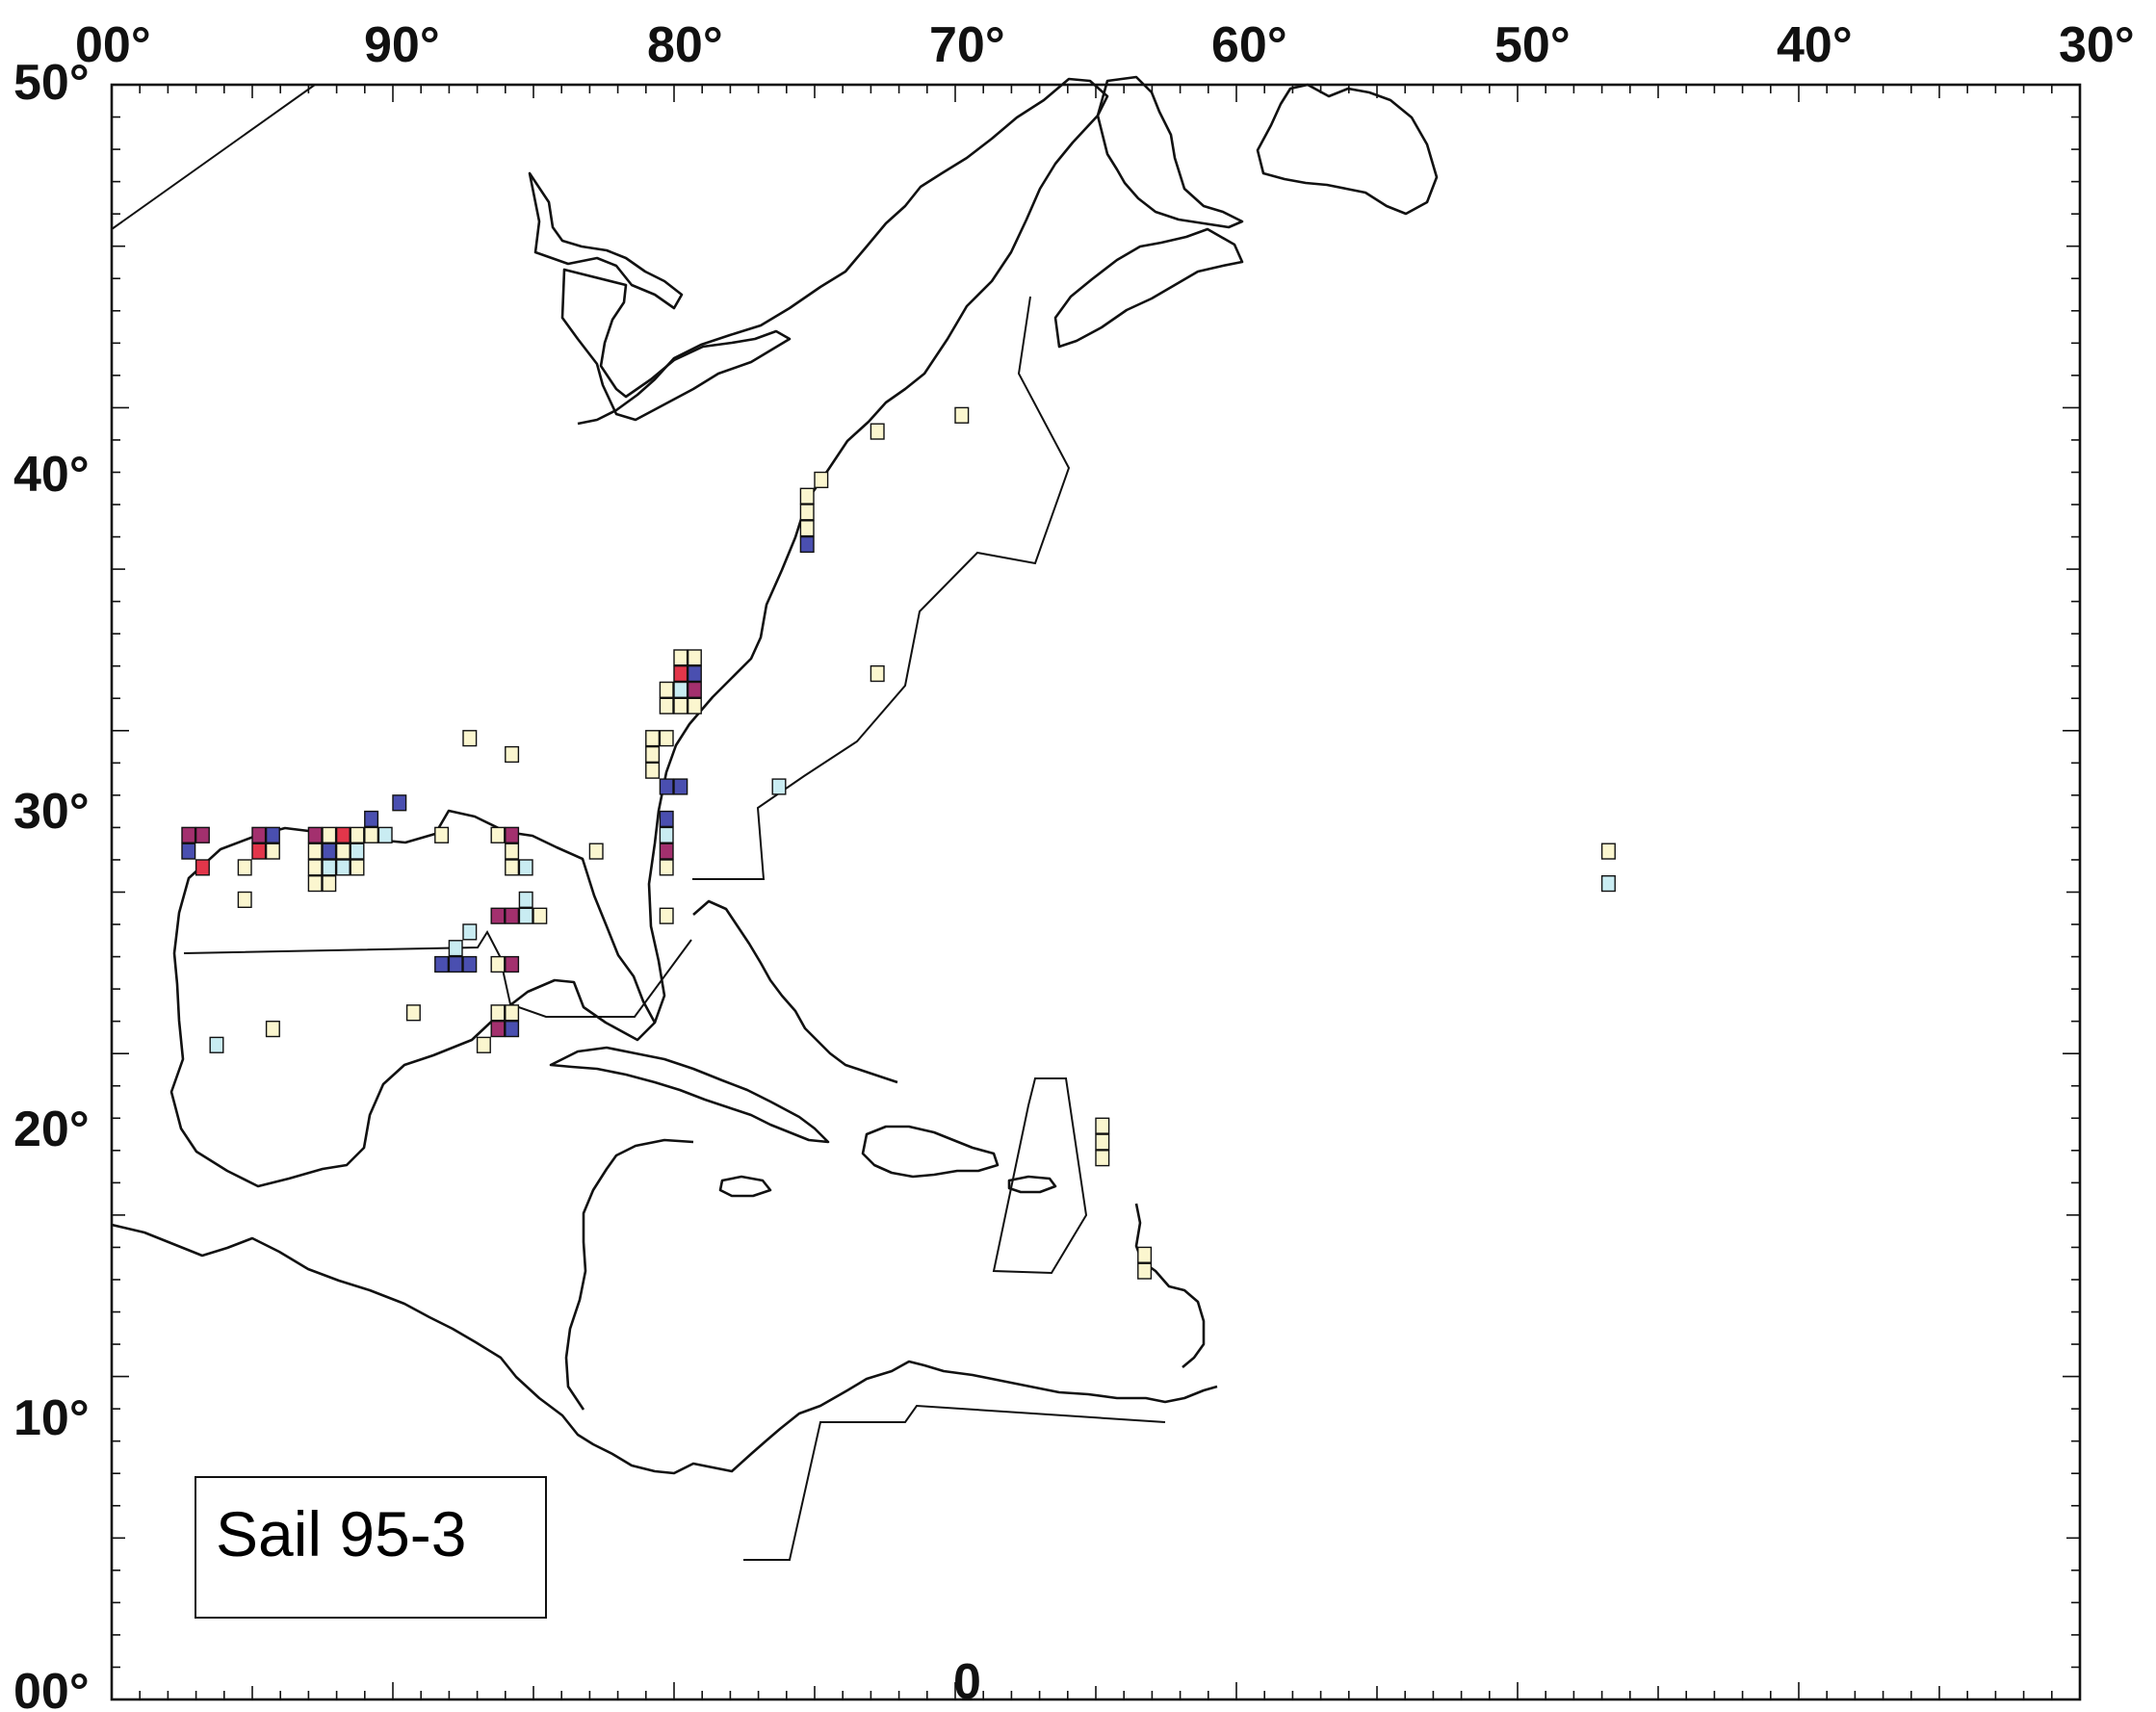 The width and height of the screenshot is (2156, 1712). Describe the element at coordinates (954, 1482) in the screenshot. I see `boundary-south-line` at that location.